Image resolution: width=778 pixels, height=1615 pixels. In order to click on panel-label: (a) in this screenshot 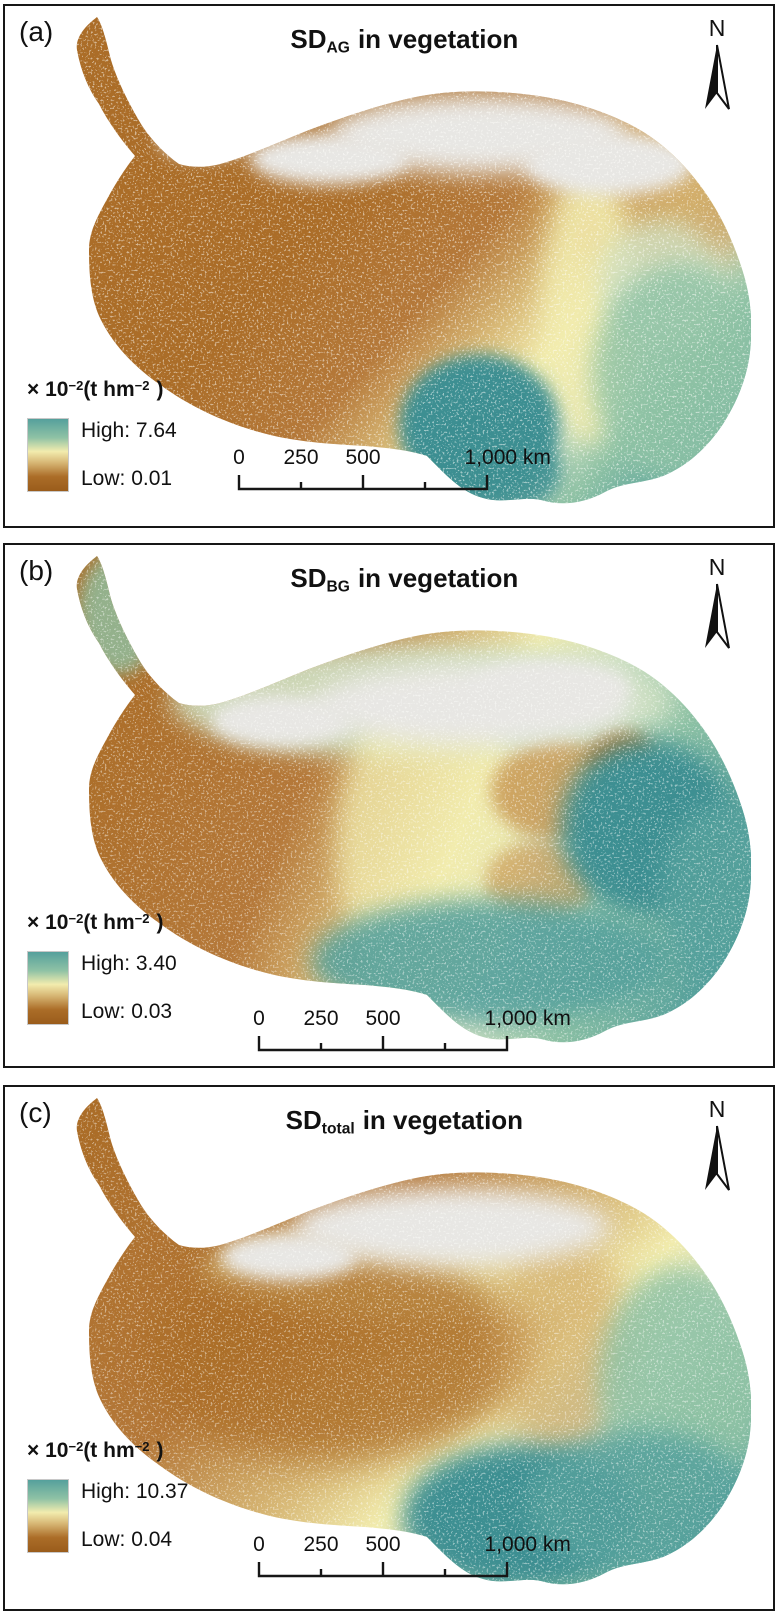, I will do `click(36, 31)`.